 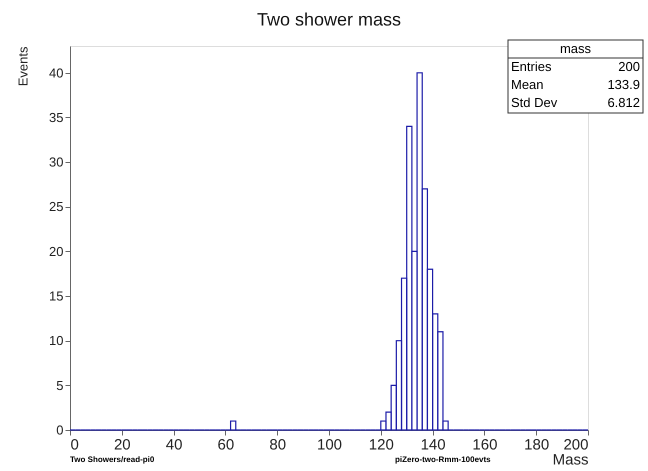 I want to click on chart-title: Two shower mass, so click(x=329, y=20).